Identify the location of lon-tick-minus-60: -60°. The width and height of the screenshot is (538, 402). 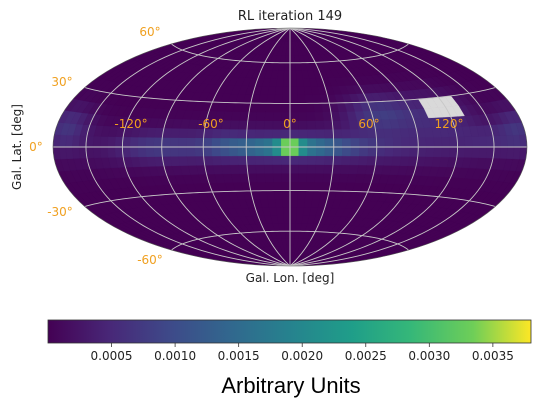
(211, 124).